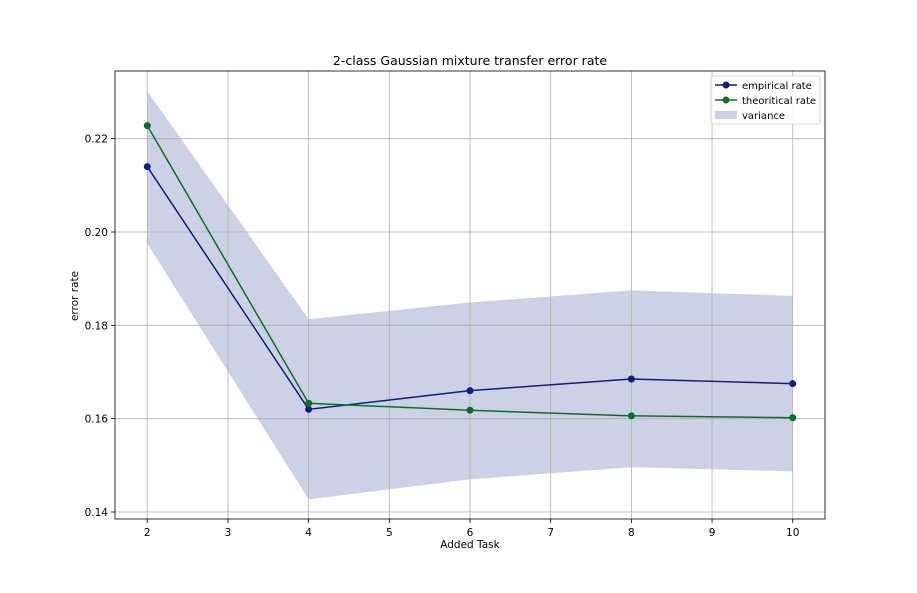 This screenshot has width=917, height=593. What do you see at coordinates (631, 533) in the screenshot?
I see `x-tick-label: 8` at bounding box center [631, 533].